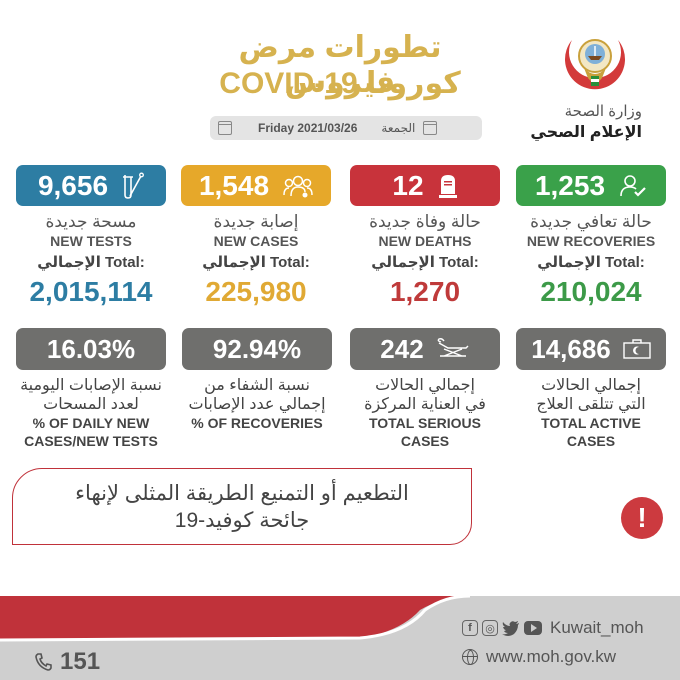 This screenshot has width=680, height=680. I want to click on phone-icon, so click(43, 662).